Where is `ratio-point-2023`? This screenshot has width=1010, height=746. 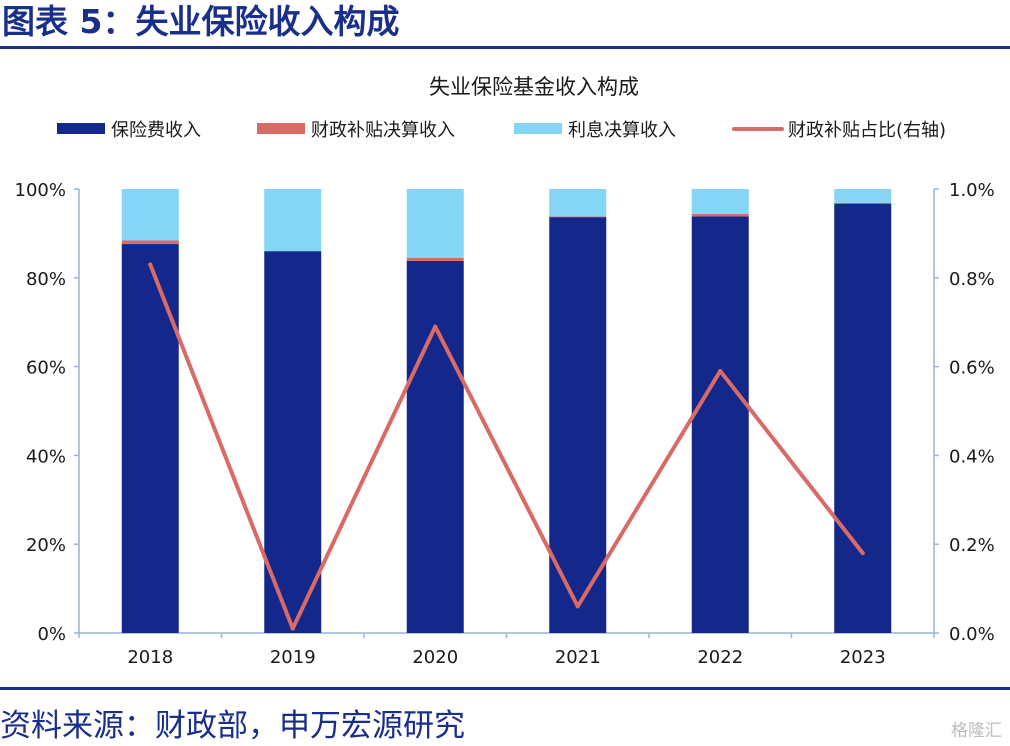 ratio-point-2023 is located at coordinates (862, 553).